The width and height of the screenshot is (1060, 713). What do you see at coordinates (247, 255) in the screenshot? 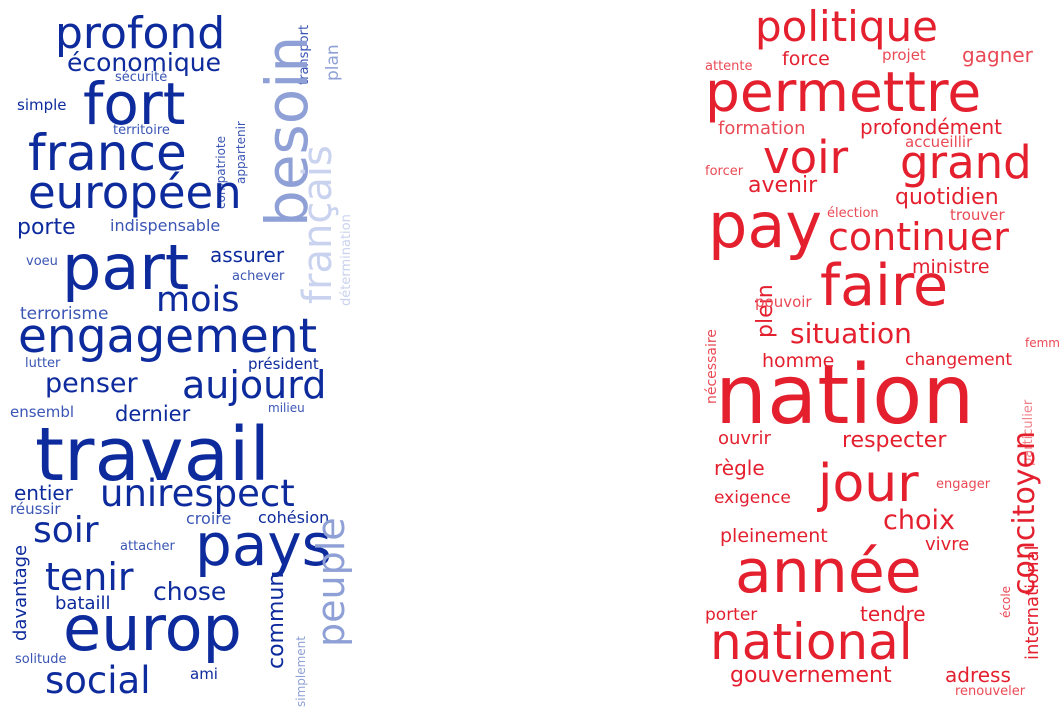
I see `left-word-assurer: assurer` at bounding box center [247, 255].